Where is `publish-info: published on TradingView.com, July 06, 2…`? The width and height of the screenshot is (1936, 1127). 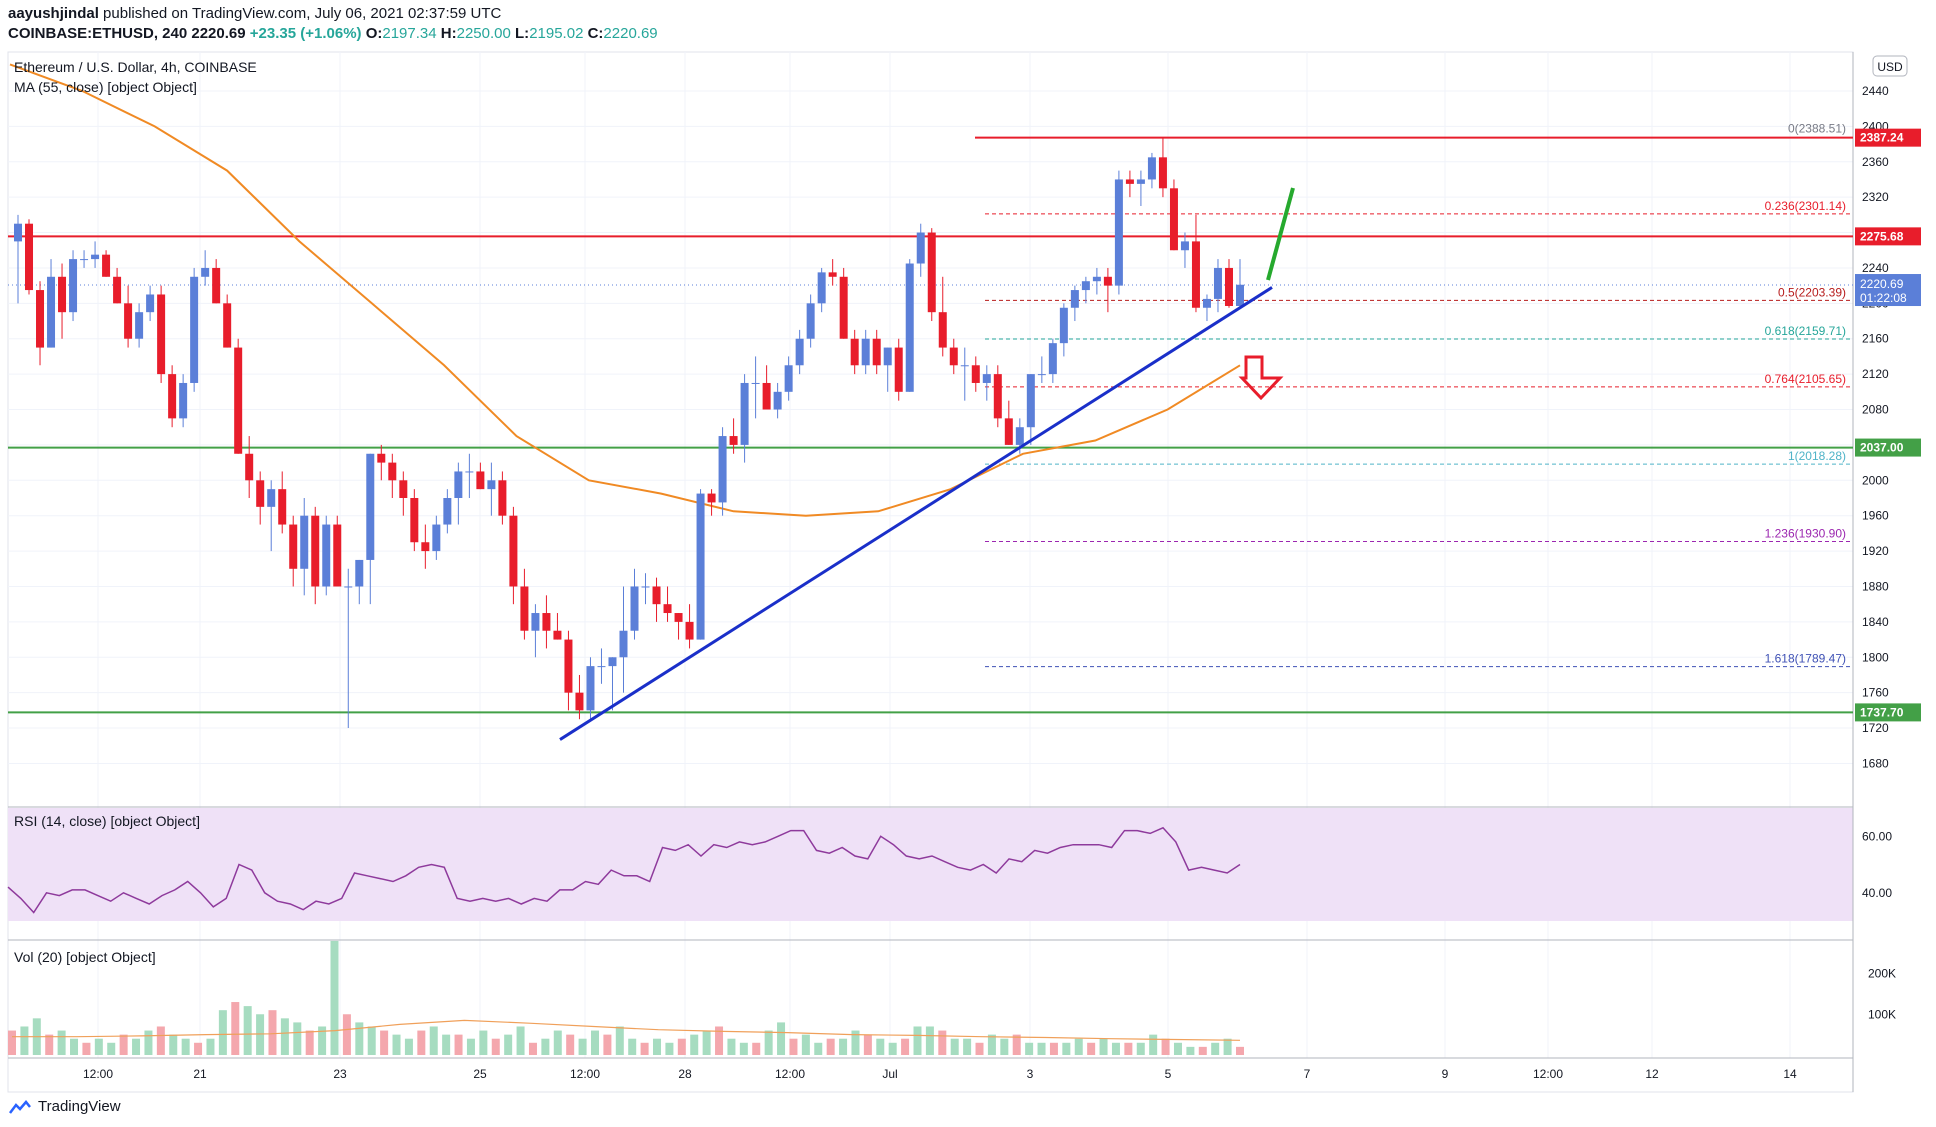 publish-info: published on TradingView.com, July 06, 2… is located at coordinates (302, 13).